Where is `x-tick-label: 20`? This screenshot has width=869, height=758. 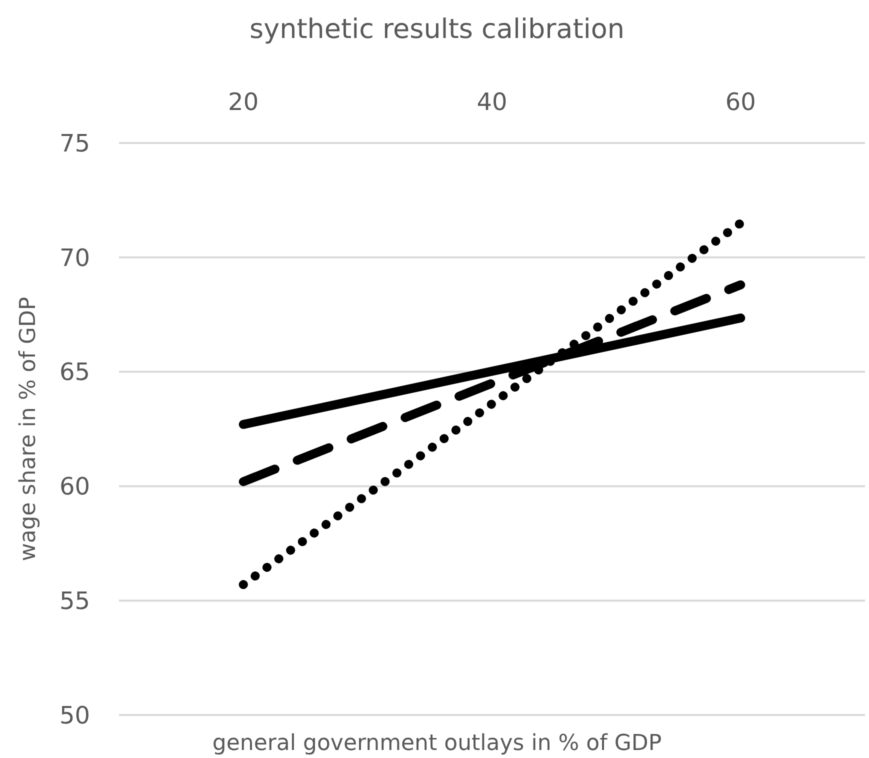 x-tick-label: 20 is located at coordinates (243, 102).